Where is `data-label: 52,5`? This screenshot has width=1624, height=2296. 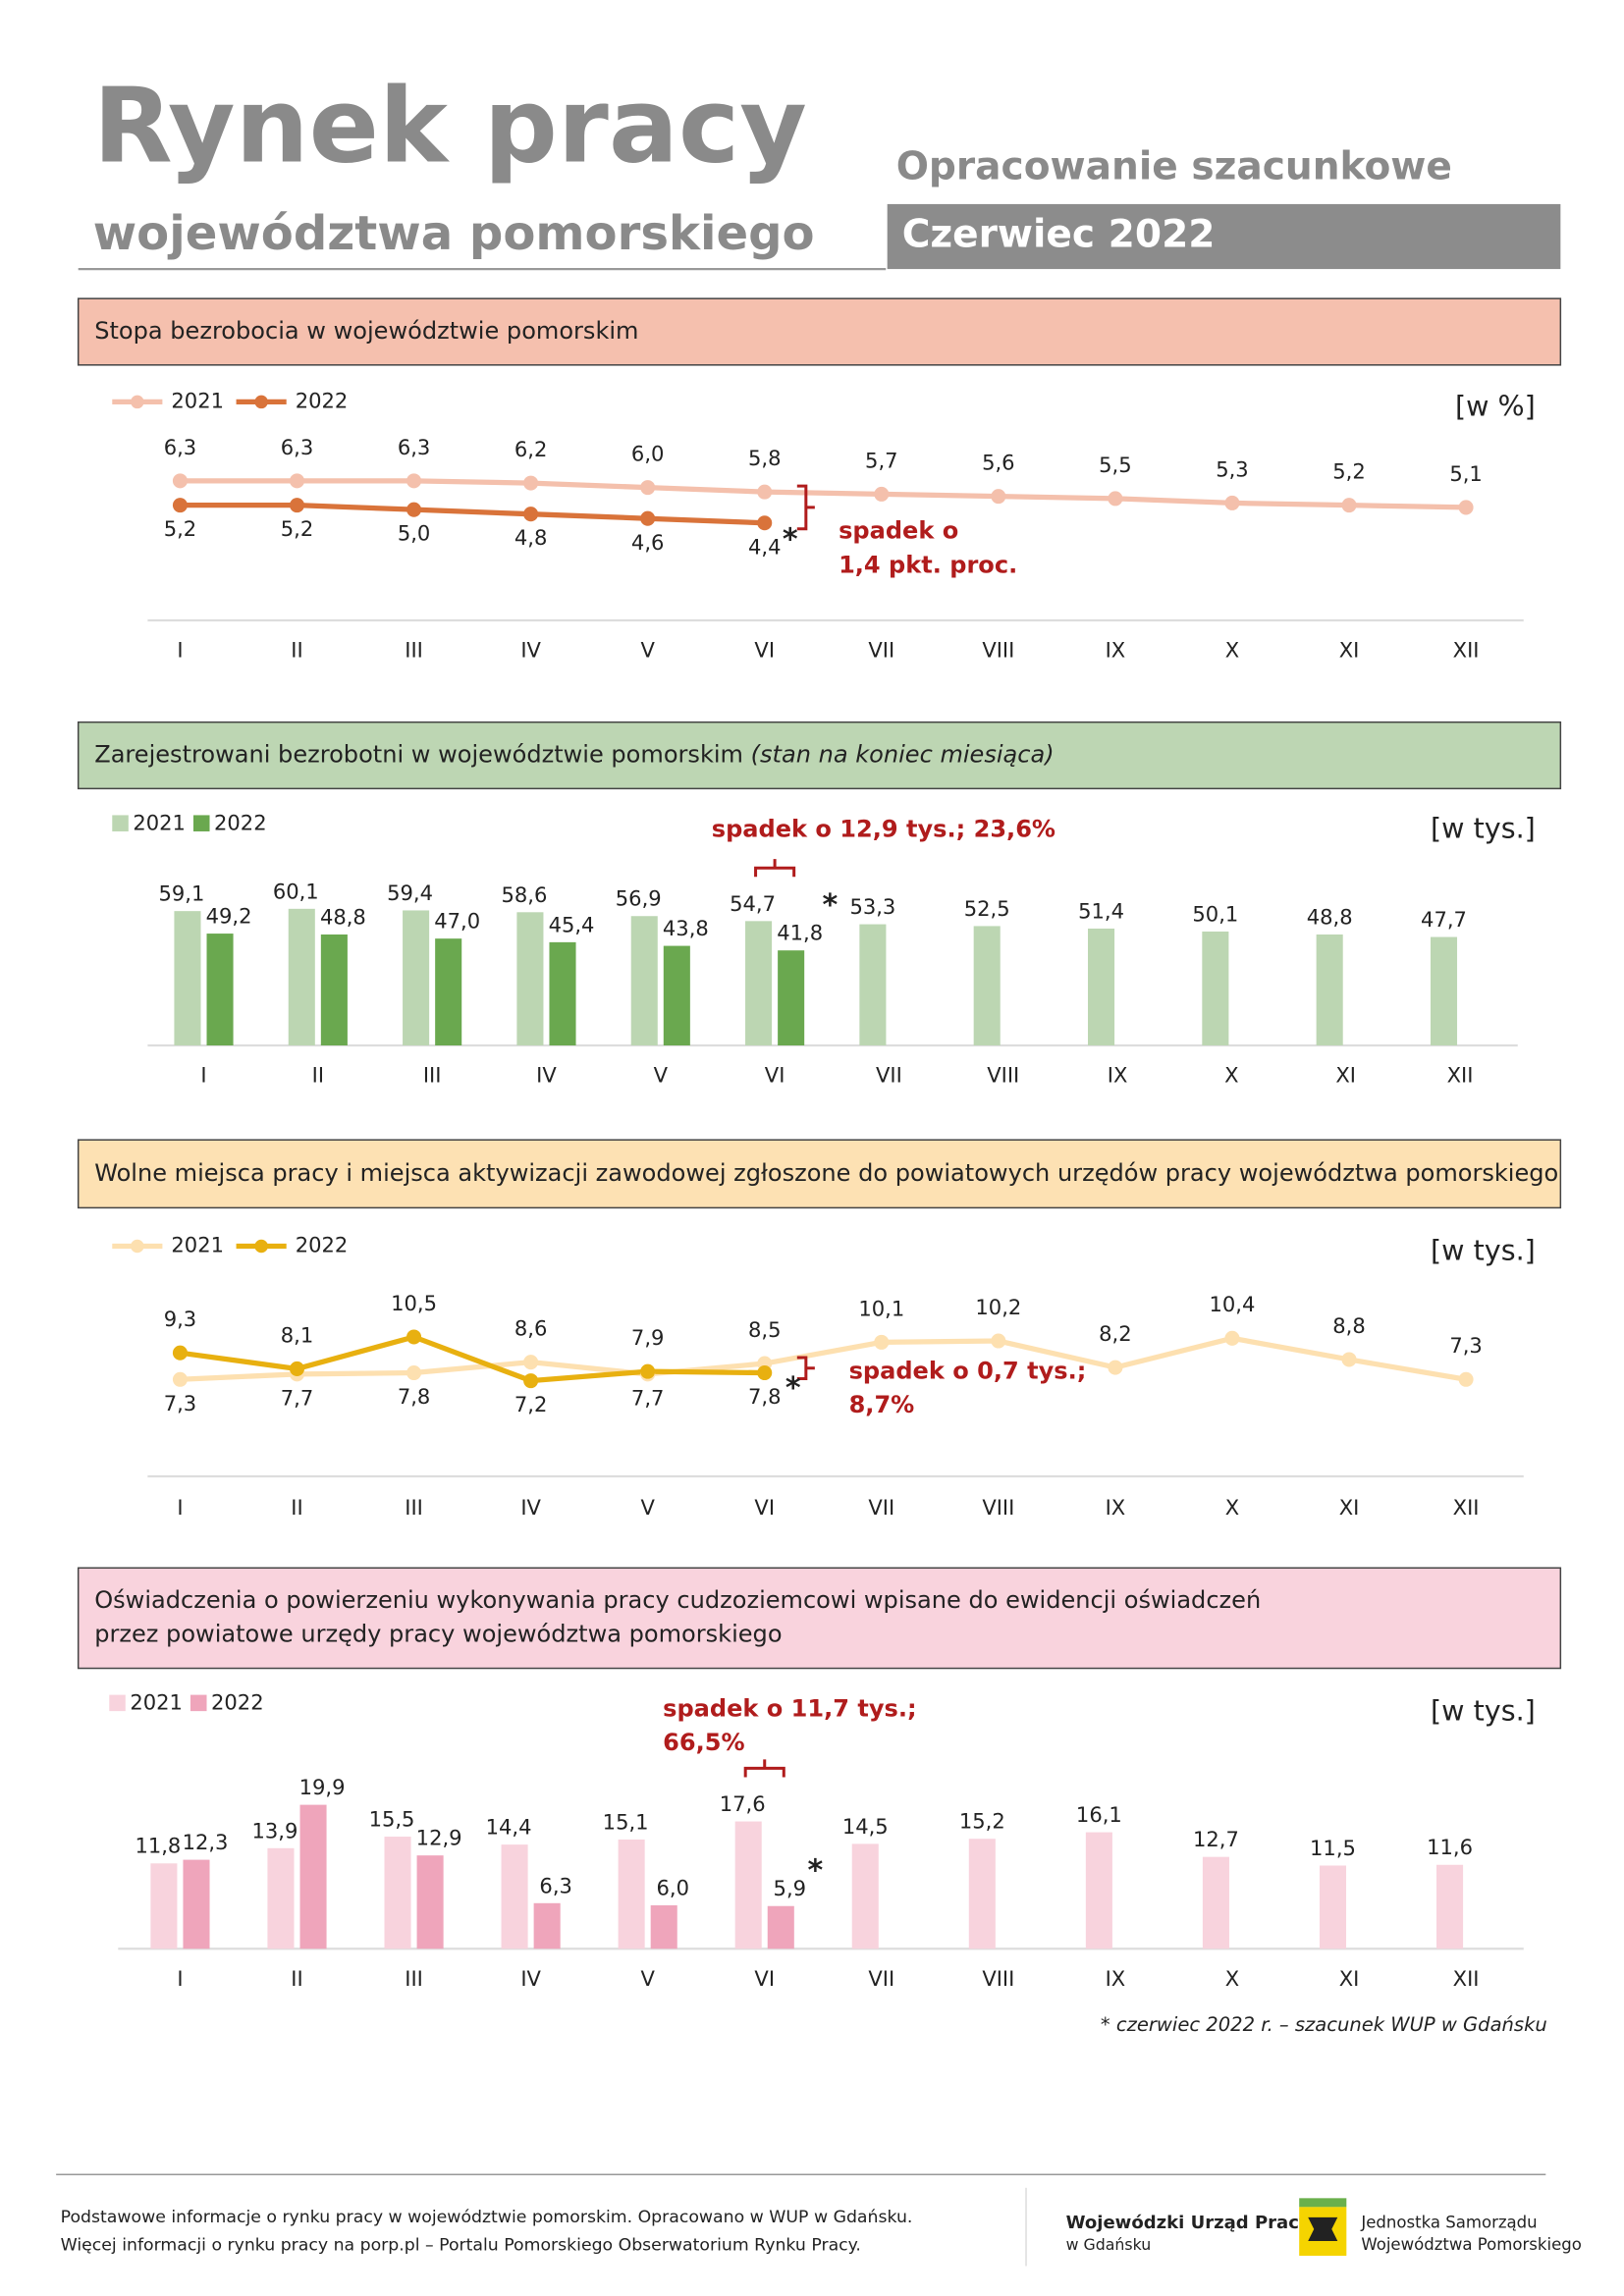 data-label: 52,5 is located at coordinates (987, 908).